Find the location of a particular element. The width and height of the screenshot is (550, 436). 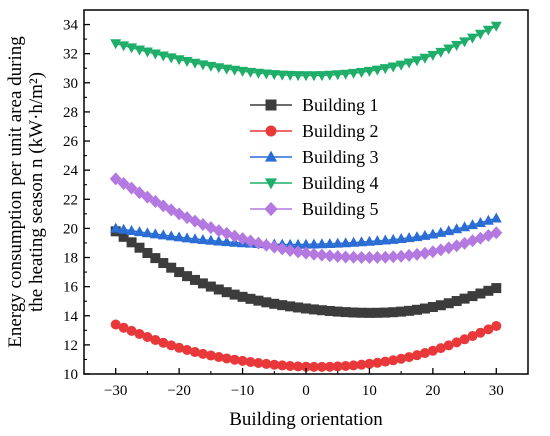

legend-label: Building 3 is located at coordinates (340, 157).